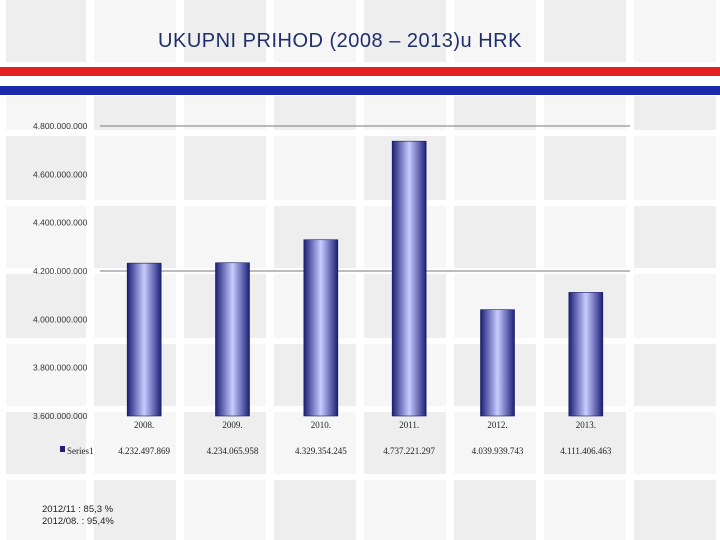 The image size is (720, 540). I want to click on y-tick-label: 3.800.000.000, so click(60, 368).